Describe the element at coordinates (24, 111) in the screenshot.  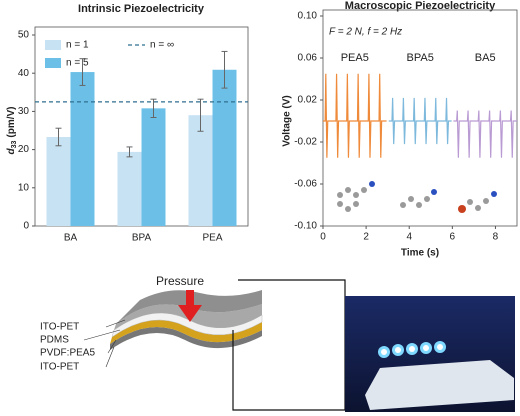
I see `y-tick-label: 30` at that location.